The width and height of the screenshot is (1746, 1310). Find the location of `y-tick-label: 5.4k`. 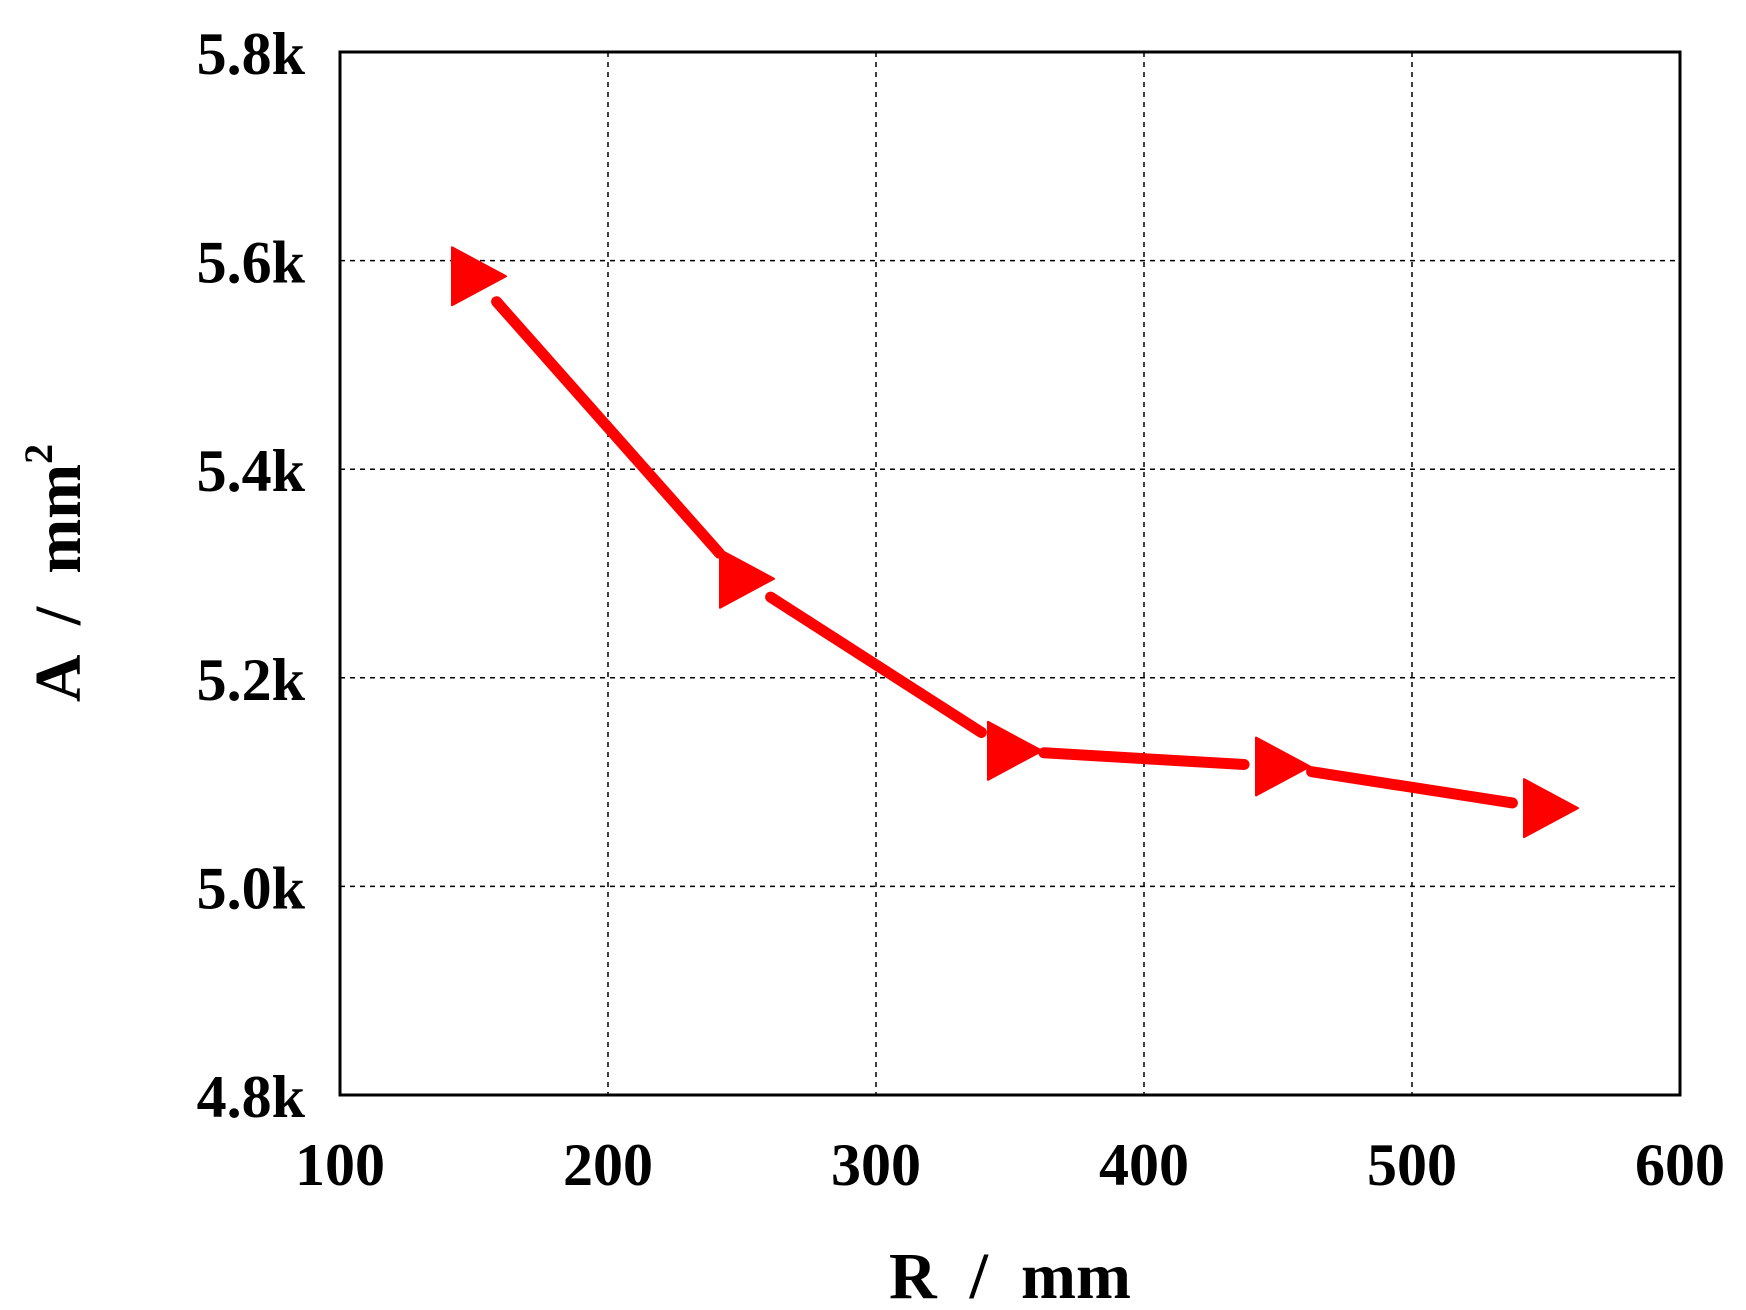

y-tick-label: 5.4k is located at coordinates (251, 471).